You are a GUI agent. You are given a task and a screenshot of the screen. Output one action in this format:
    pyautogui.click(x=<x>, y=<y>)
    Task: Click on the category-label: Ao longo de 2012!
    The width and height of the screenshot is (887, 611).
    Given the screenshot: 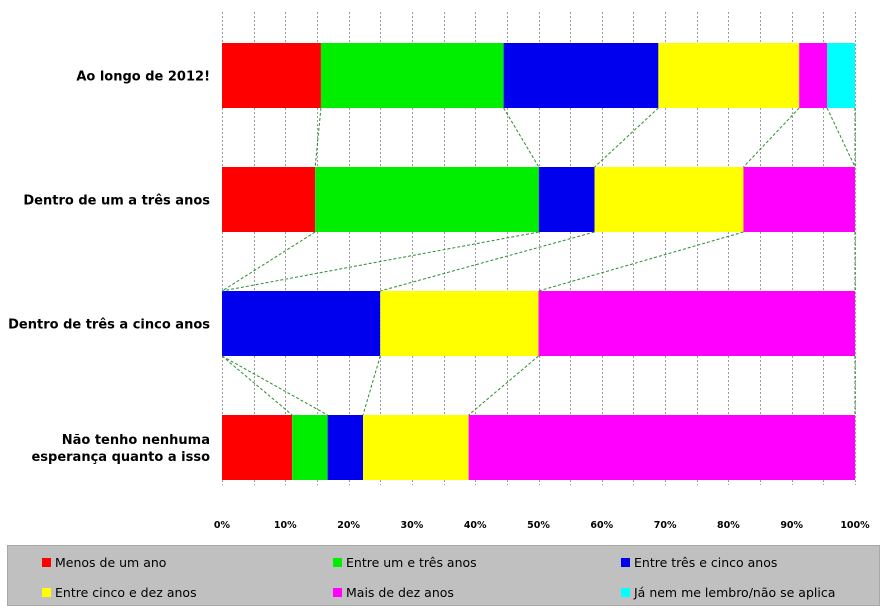 What is the action you would take?
    pyautogui.click(x=143, y=77)
    